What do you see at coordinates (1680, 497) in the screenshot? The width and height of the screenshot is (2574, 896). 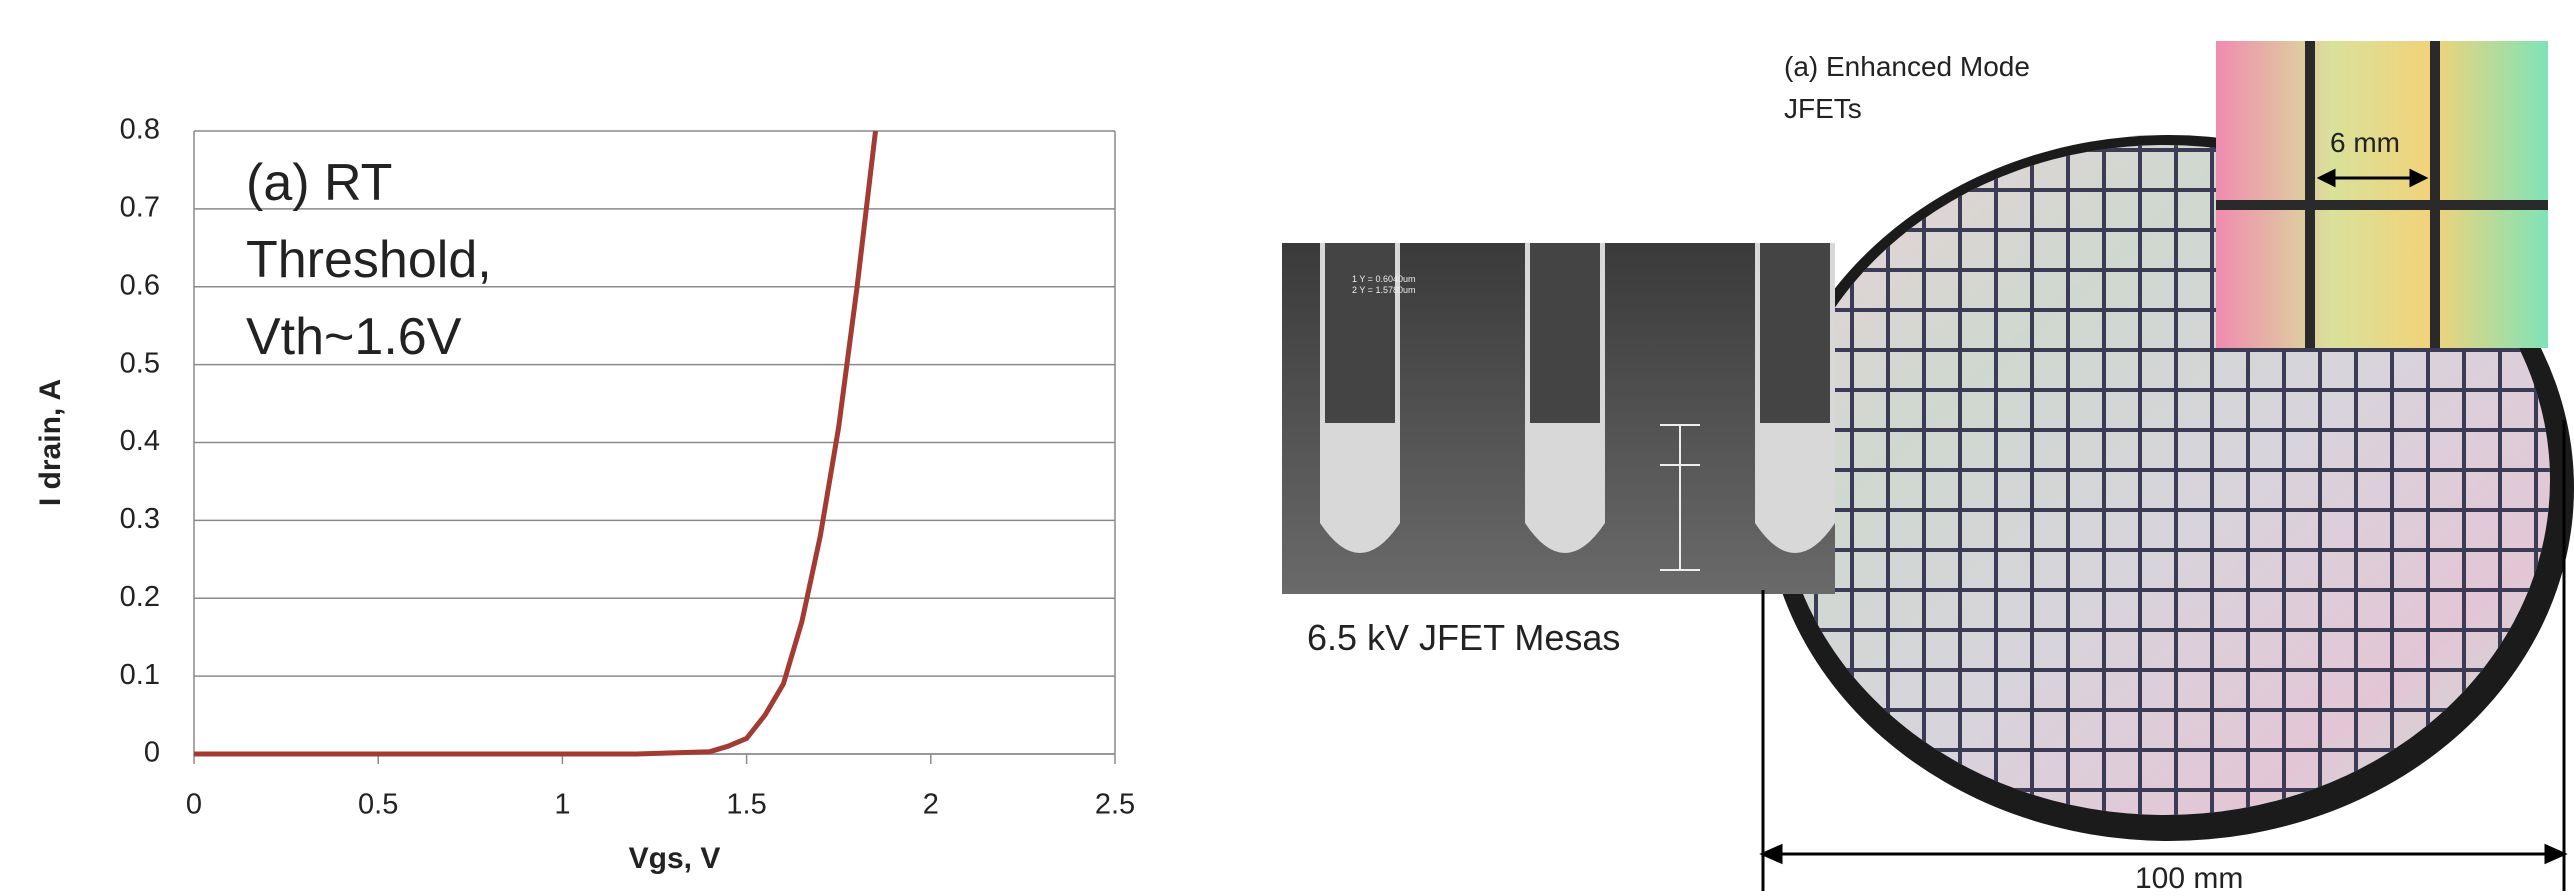 I see `measure-marks` at bounding box center [1680, 497].